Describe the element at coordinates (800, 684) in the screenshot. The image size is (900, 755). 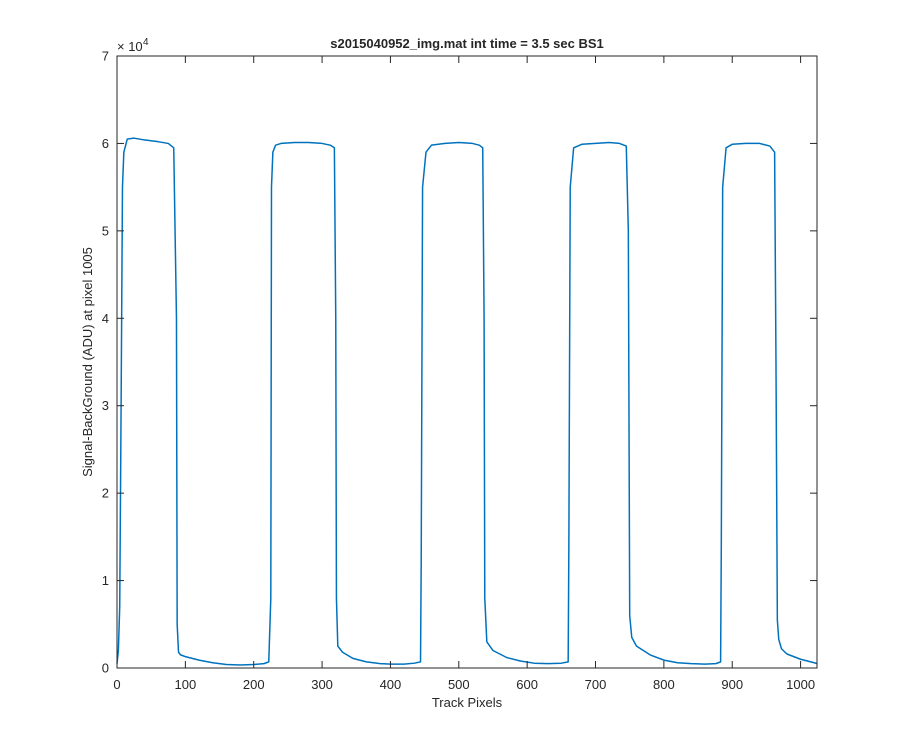
I see `x-tick-label: 1000` at that location.